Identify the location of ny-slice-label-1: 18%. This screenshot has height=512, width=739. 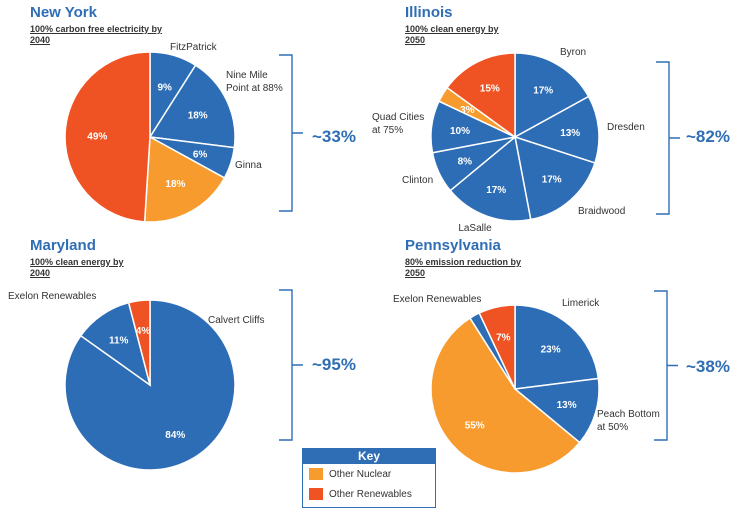
(198, 116).